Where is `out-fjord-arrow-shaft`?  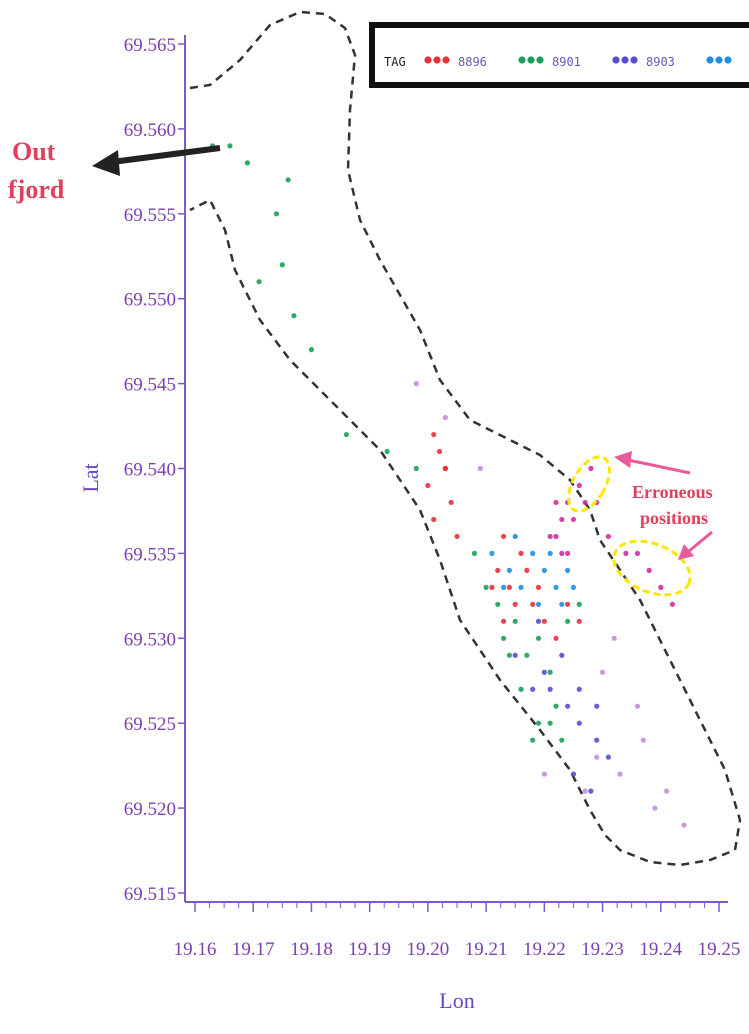 out-fjord-arrow-shaft is located at coordinates (166, 155).